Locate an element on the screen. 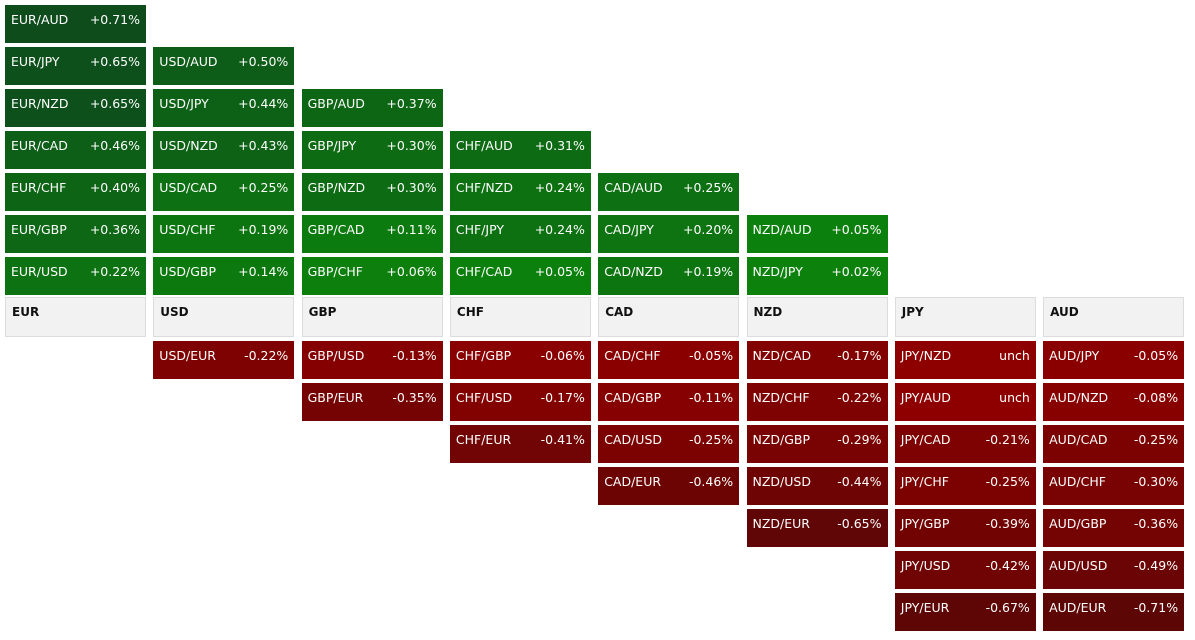 The height and width of the screenshot is (640, 1195). change-label: -0.11% is located at coordinates (711, 397).